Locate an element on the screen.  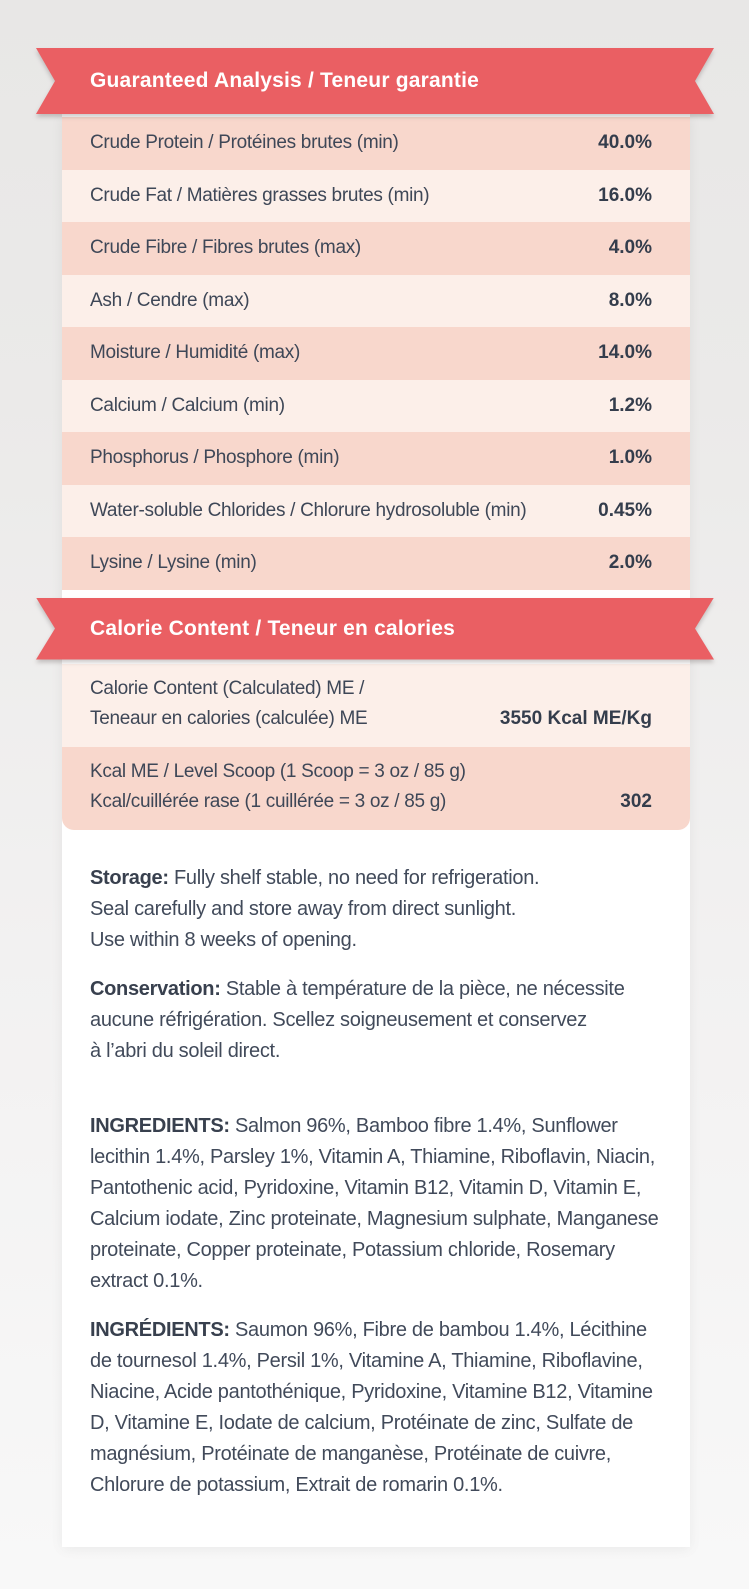
ingredients-label-en: INGREDIENTS: is located at coordinates (160, 1125).